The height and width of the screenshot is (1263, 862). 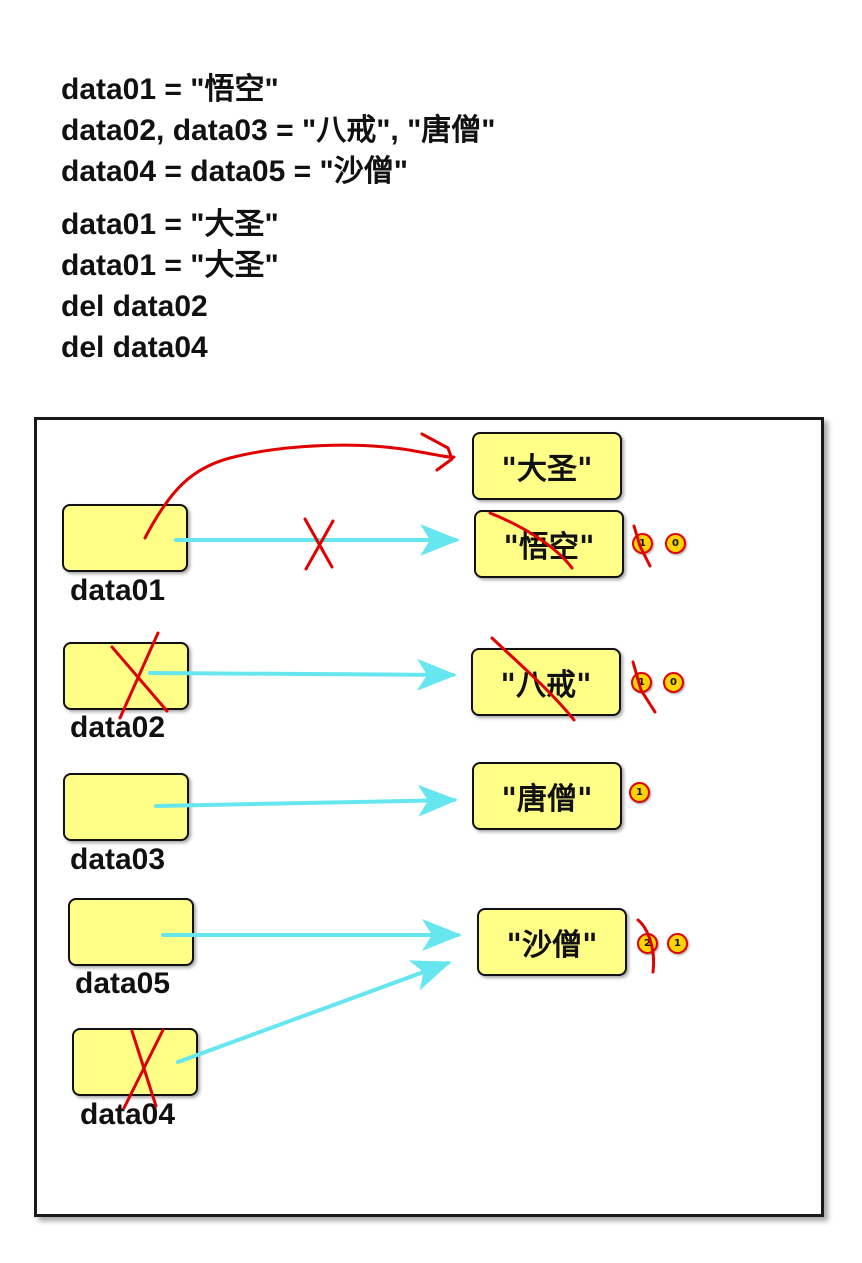 I want to click on value-text-bajie: "八戒", so click(x=546, y=685).